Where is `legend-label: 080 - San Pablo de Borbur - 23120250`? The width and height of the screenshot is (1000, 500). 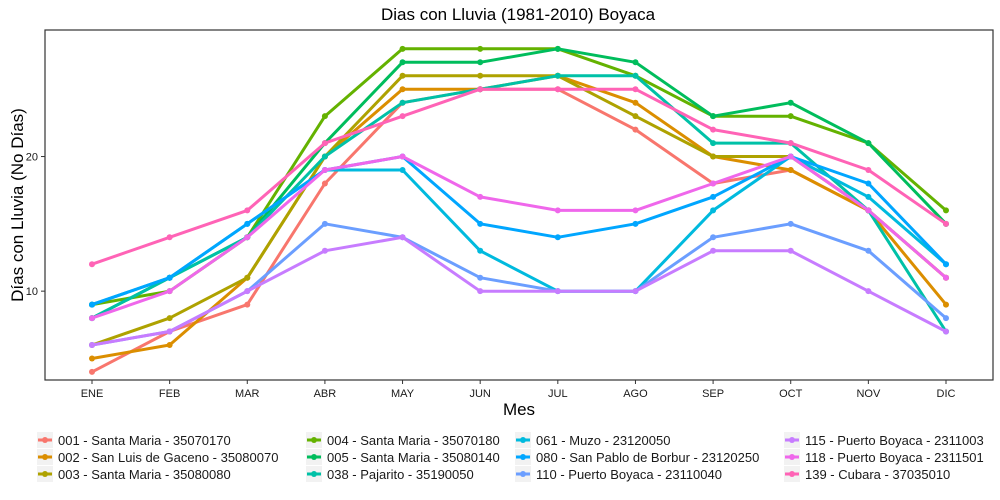
legend-label: 080 - San Pablo de Borbur - 23120250 is located at coordinates (647, 457).